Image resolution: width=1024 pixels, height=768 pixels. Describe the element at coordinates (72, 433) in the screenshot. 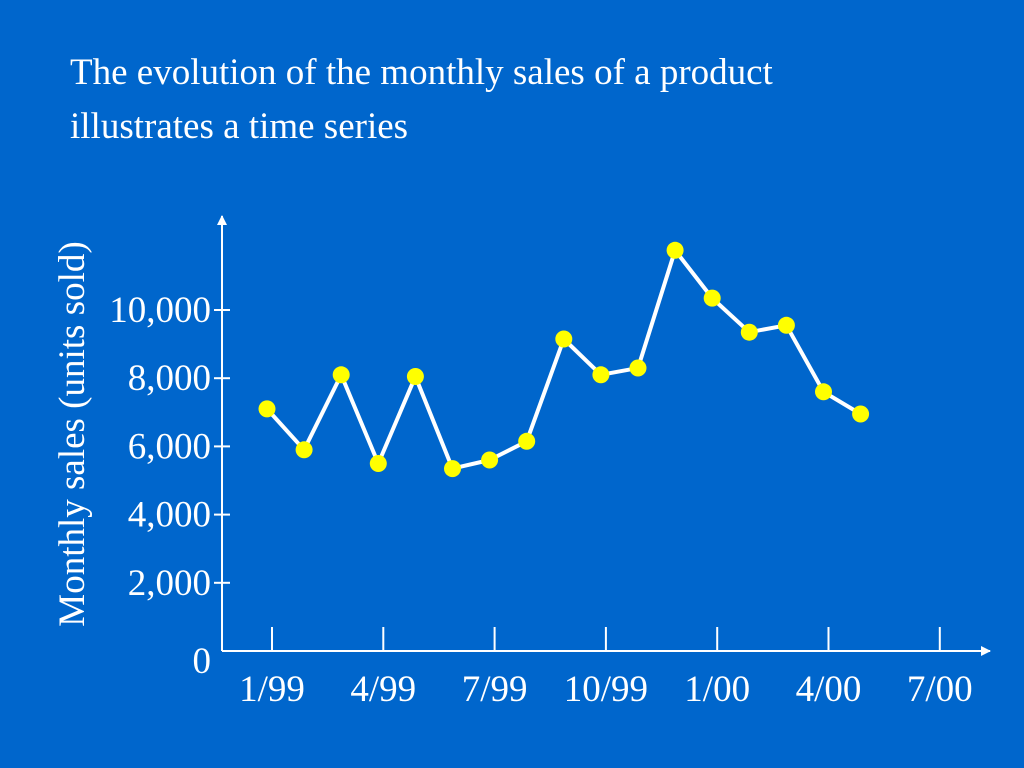

I see `y-axis-label: Monthly sales (units sold)` at that location.